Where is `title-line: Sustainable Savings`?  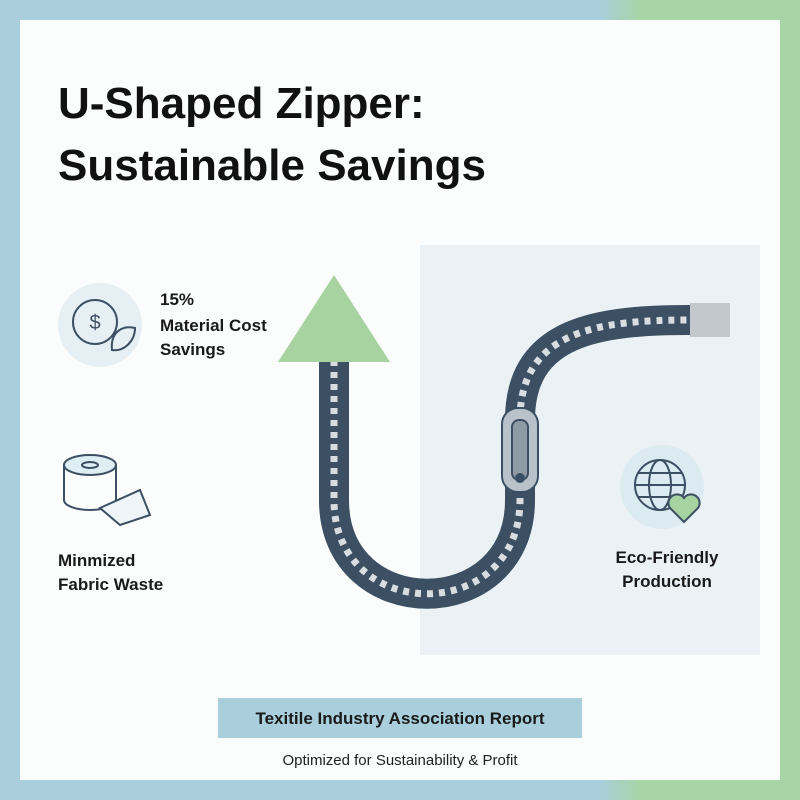 title-line: Sustainable Savings is located at coordinates (272, 165).